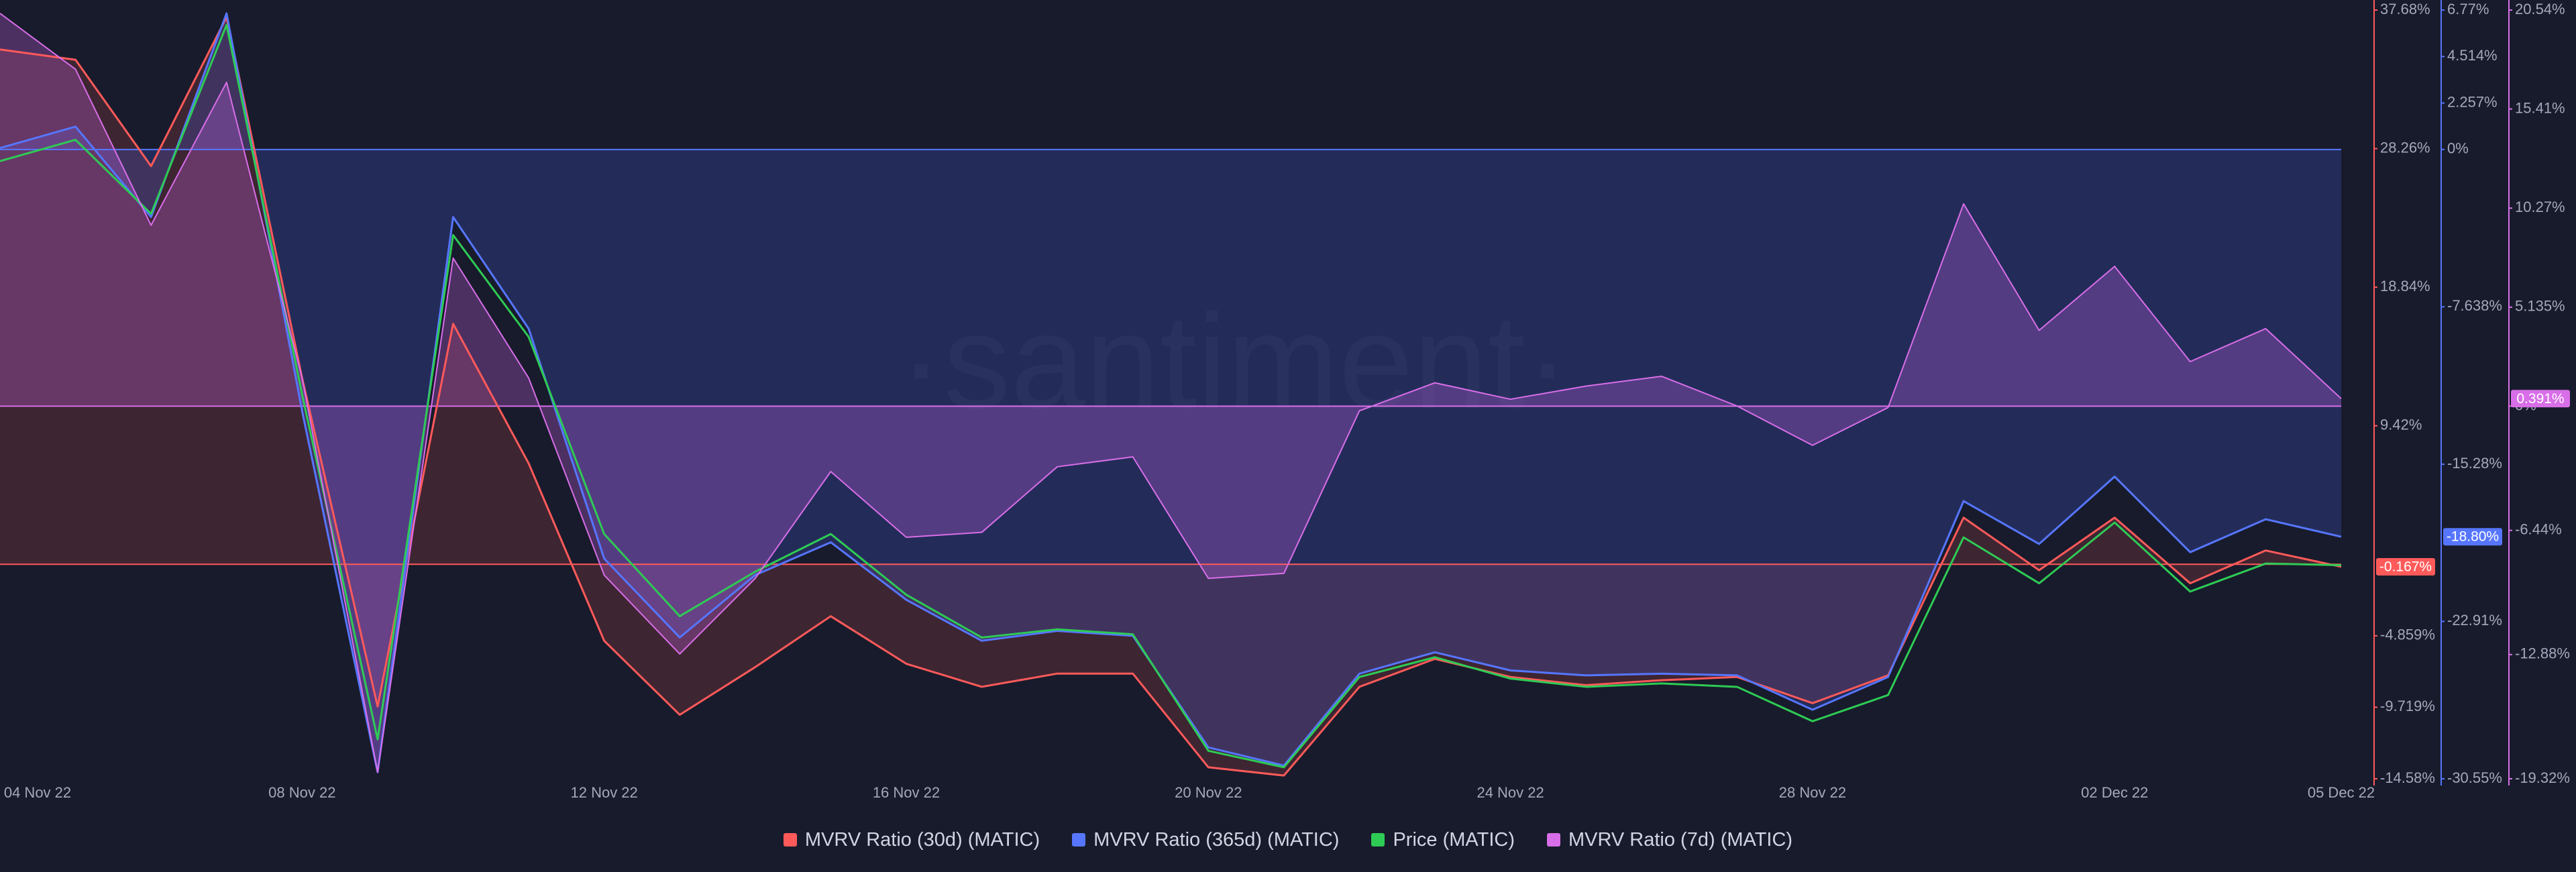  I want to click on x-tick-label: 04 Nov 22, so click(37, 793).